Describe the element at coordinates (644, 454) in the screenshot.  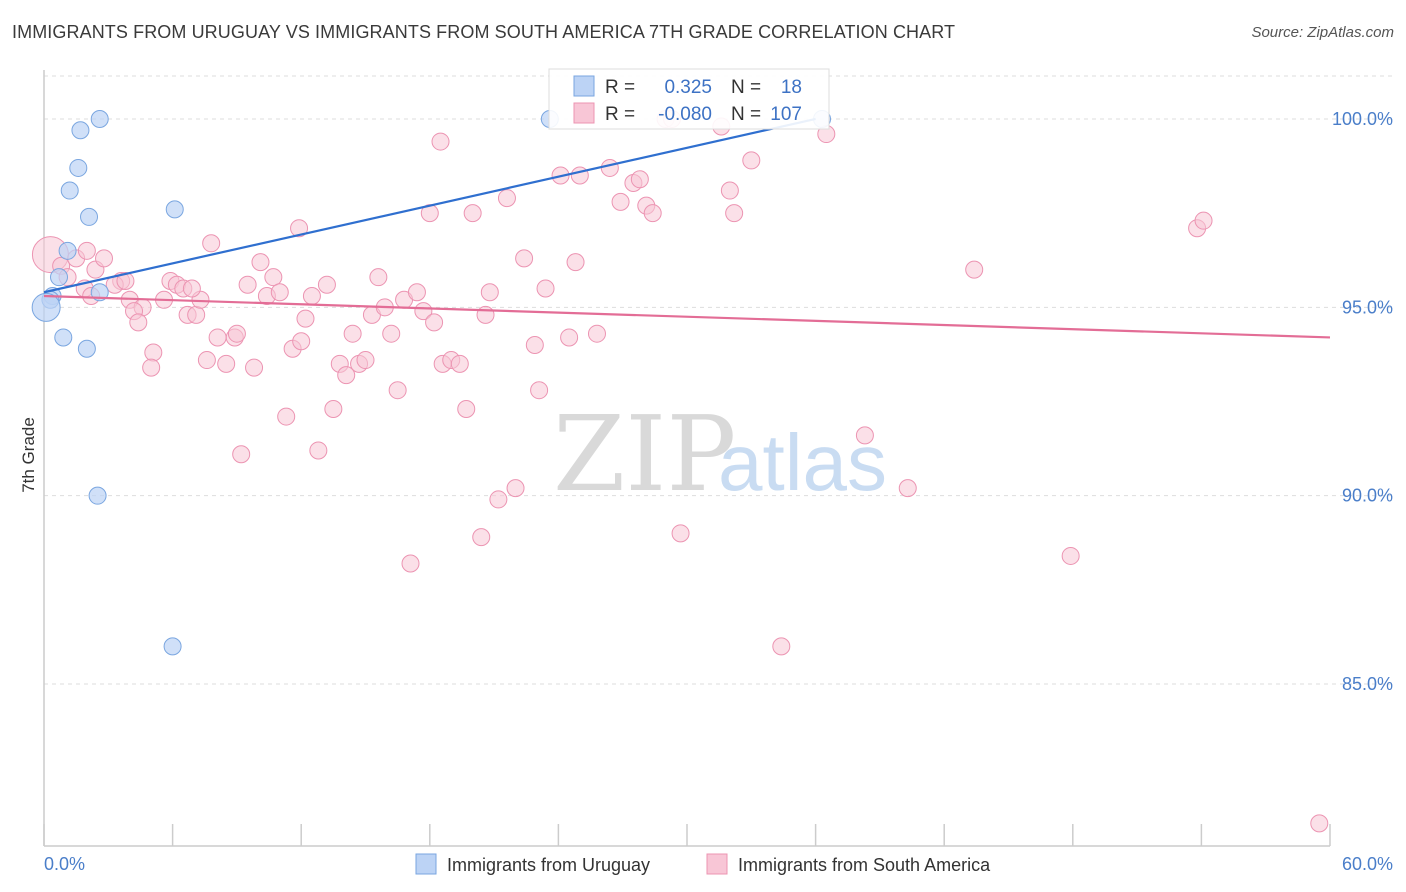
I see `watermark-zip: ZIP` at that location.